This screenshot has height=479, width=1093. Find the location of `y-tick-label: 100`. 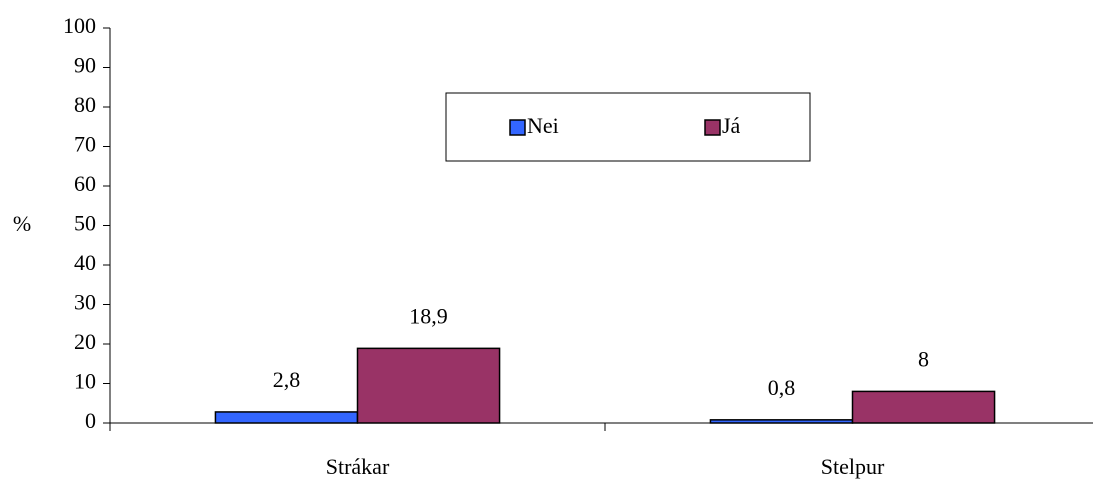

y-tick-label: 100 is located at coordinates (79, 25).